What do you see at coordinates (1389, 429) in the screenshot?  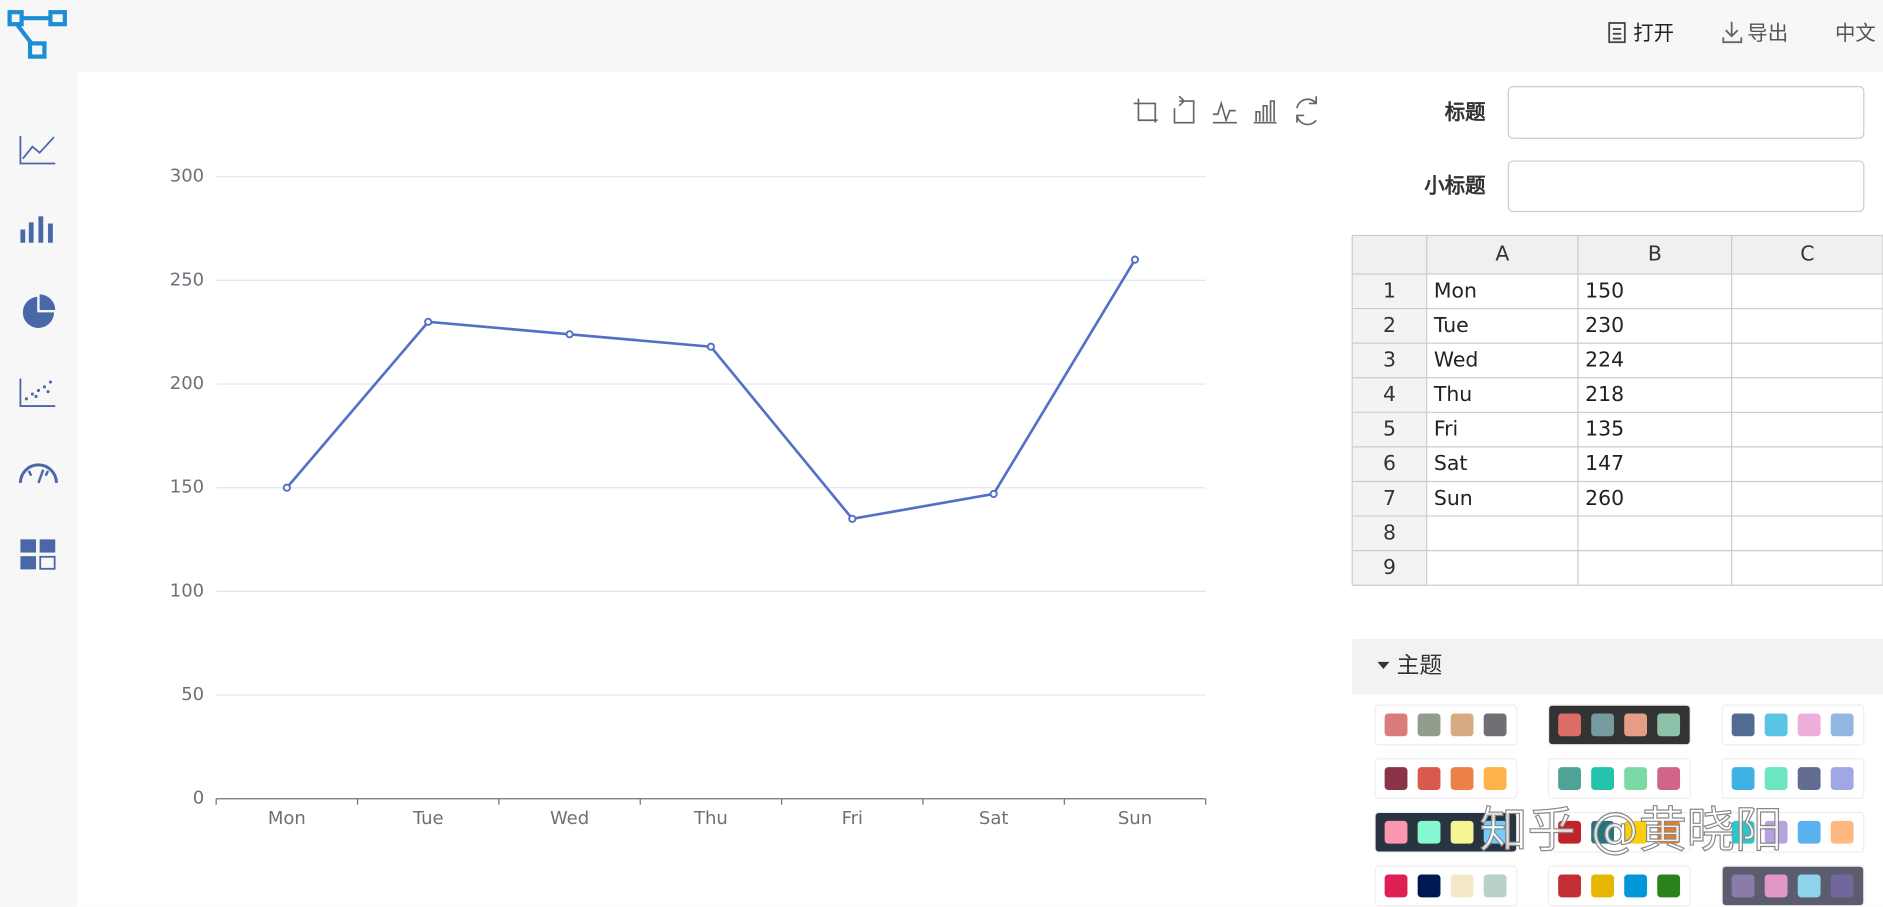 I see `row-number: 5` at bounding box center [1389, 429].